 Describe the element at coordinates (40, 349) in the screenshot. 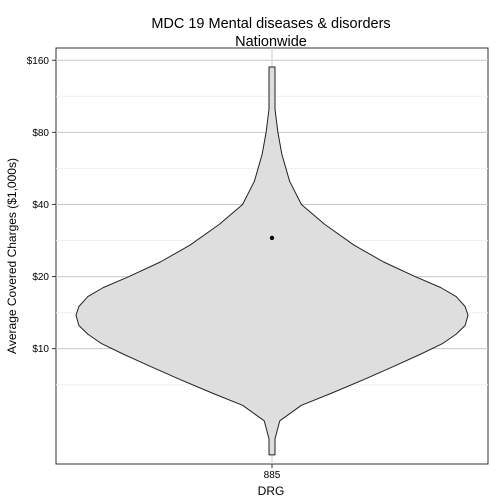

I see `y-tick-label: $10` at that location.